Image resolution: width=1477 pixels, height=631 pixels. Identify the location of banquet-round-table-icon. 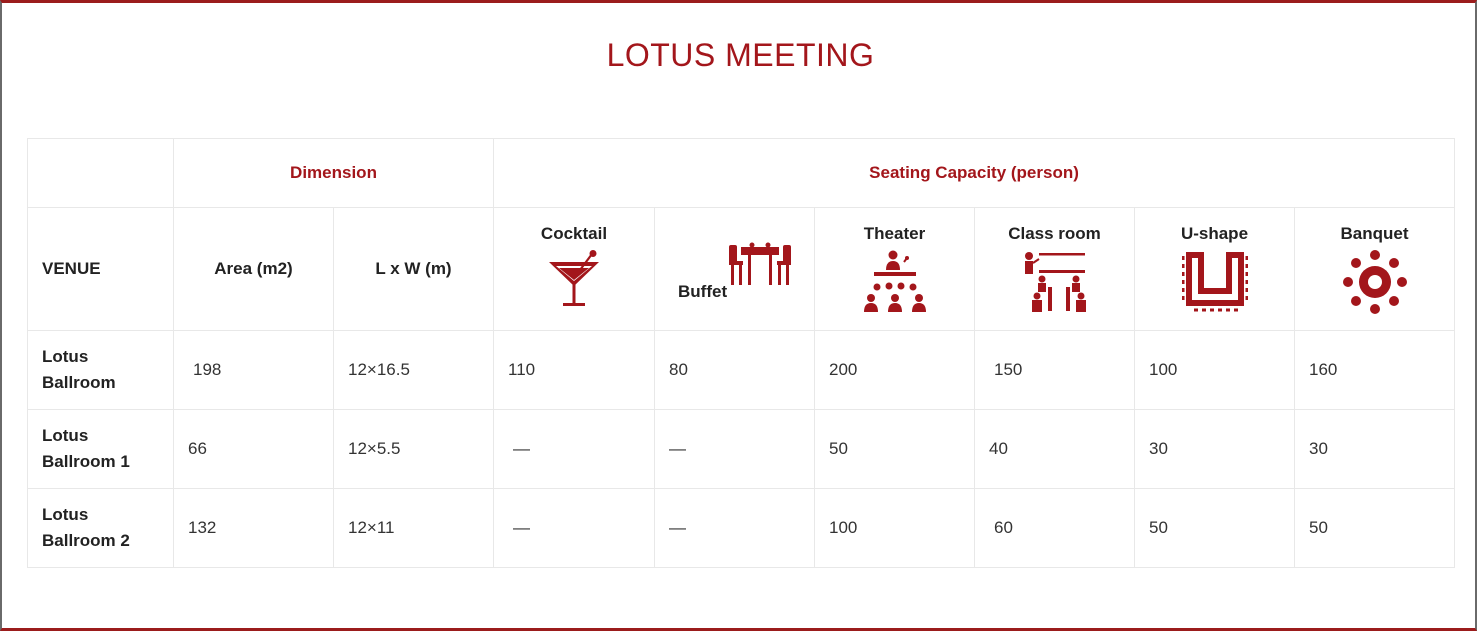
(1374, 282).